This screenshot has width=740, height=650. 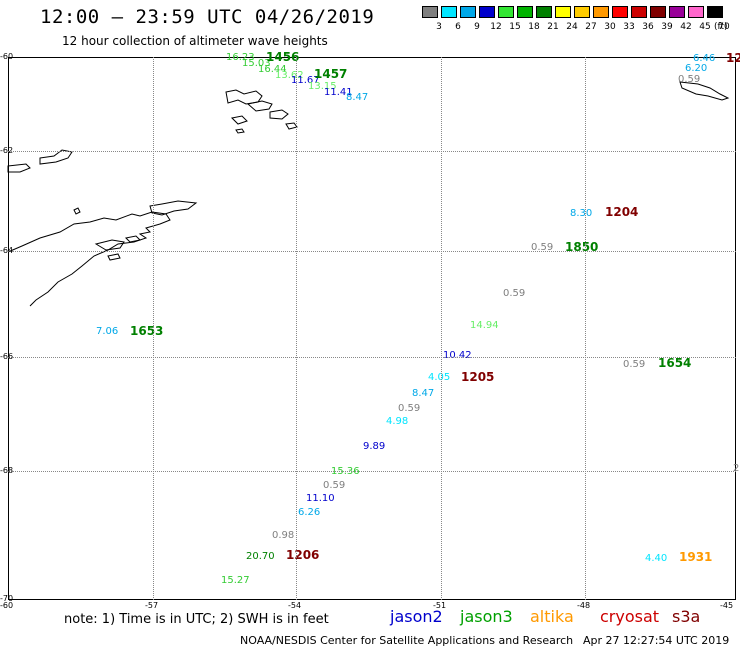 What do you see at coordinates (484, 325) in the screenshot?
I see `wave-height-reading: 14.94` at bounding box center [484, 325].